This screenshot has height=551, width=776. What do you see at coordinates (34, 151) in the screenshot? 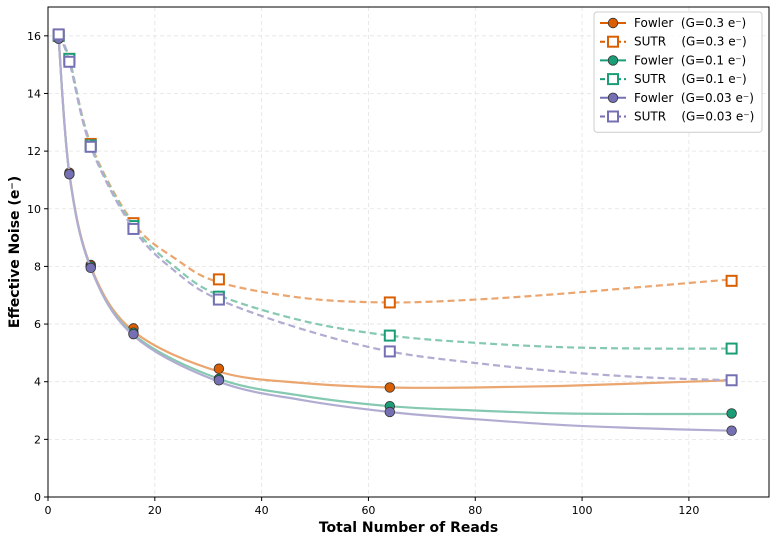
I see `y-tick-label: 12` at bounding box center [34, 151].